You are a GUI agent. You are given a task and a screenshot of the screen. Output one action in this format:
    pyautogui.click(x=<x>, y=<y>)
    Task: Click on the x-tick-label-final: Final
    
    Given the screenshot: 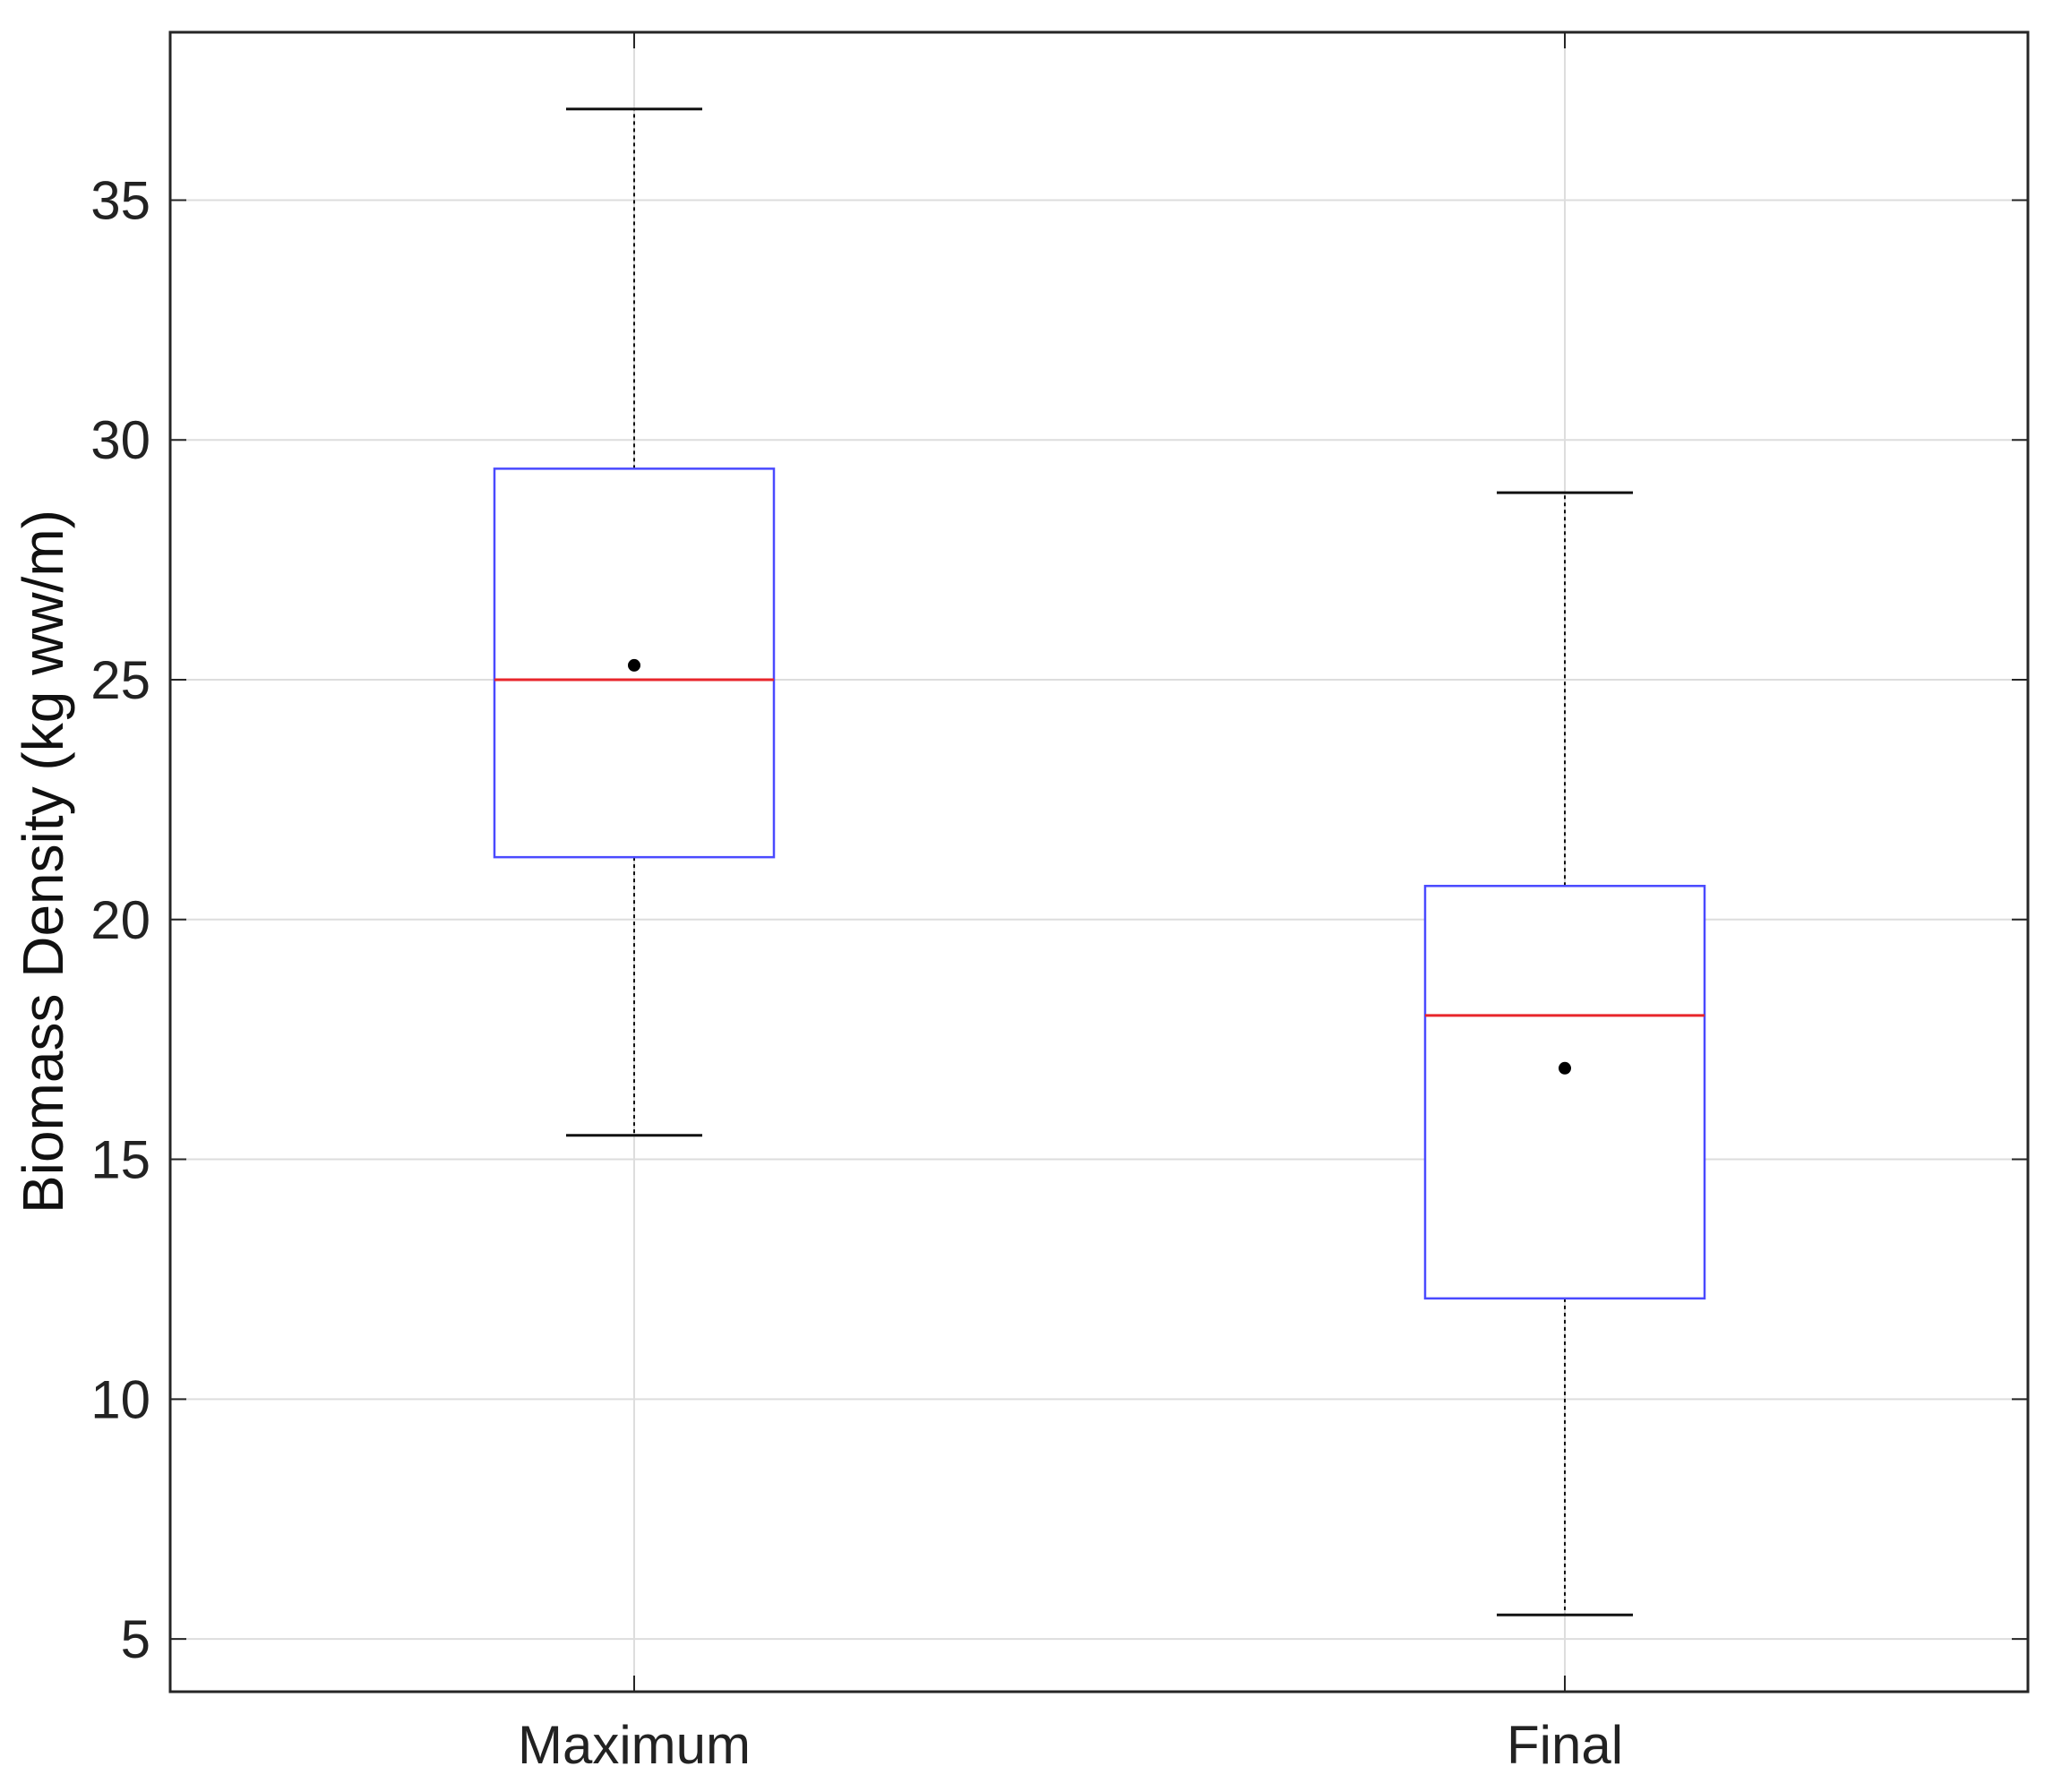 What is the action you would take?
    pyautogui.click(x=1565, y=1745)
    